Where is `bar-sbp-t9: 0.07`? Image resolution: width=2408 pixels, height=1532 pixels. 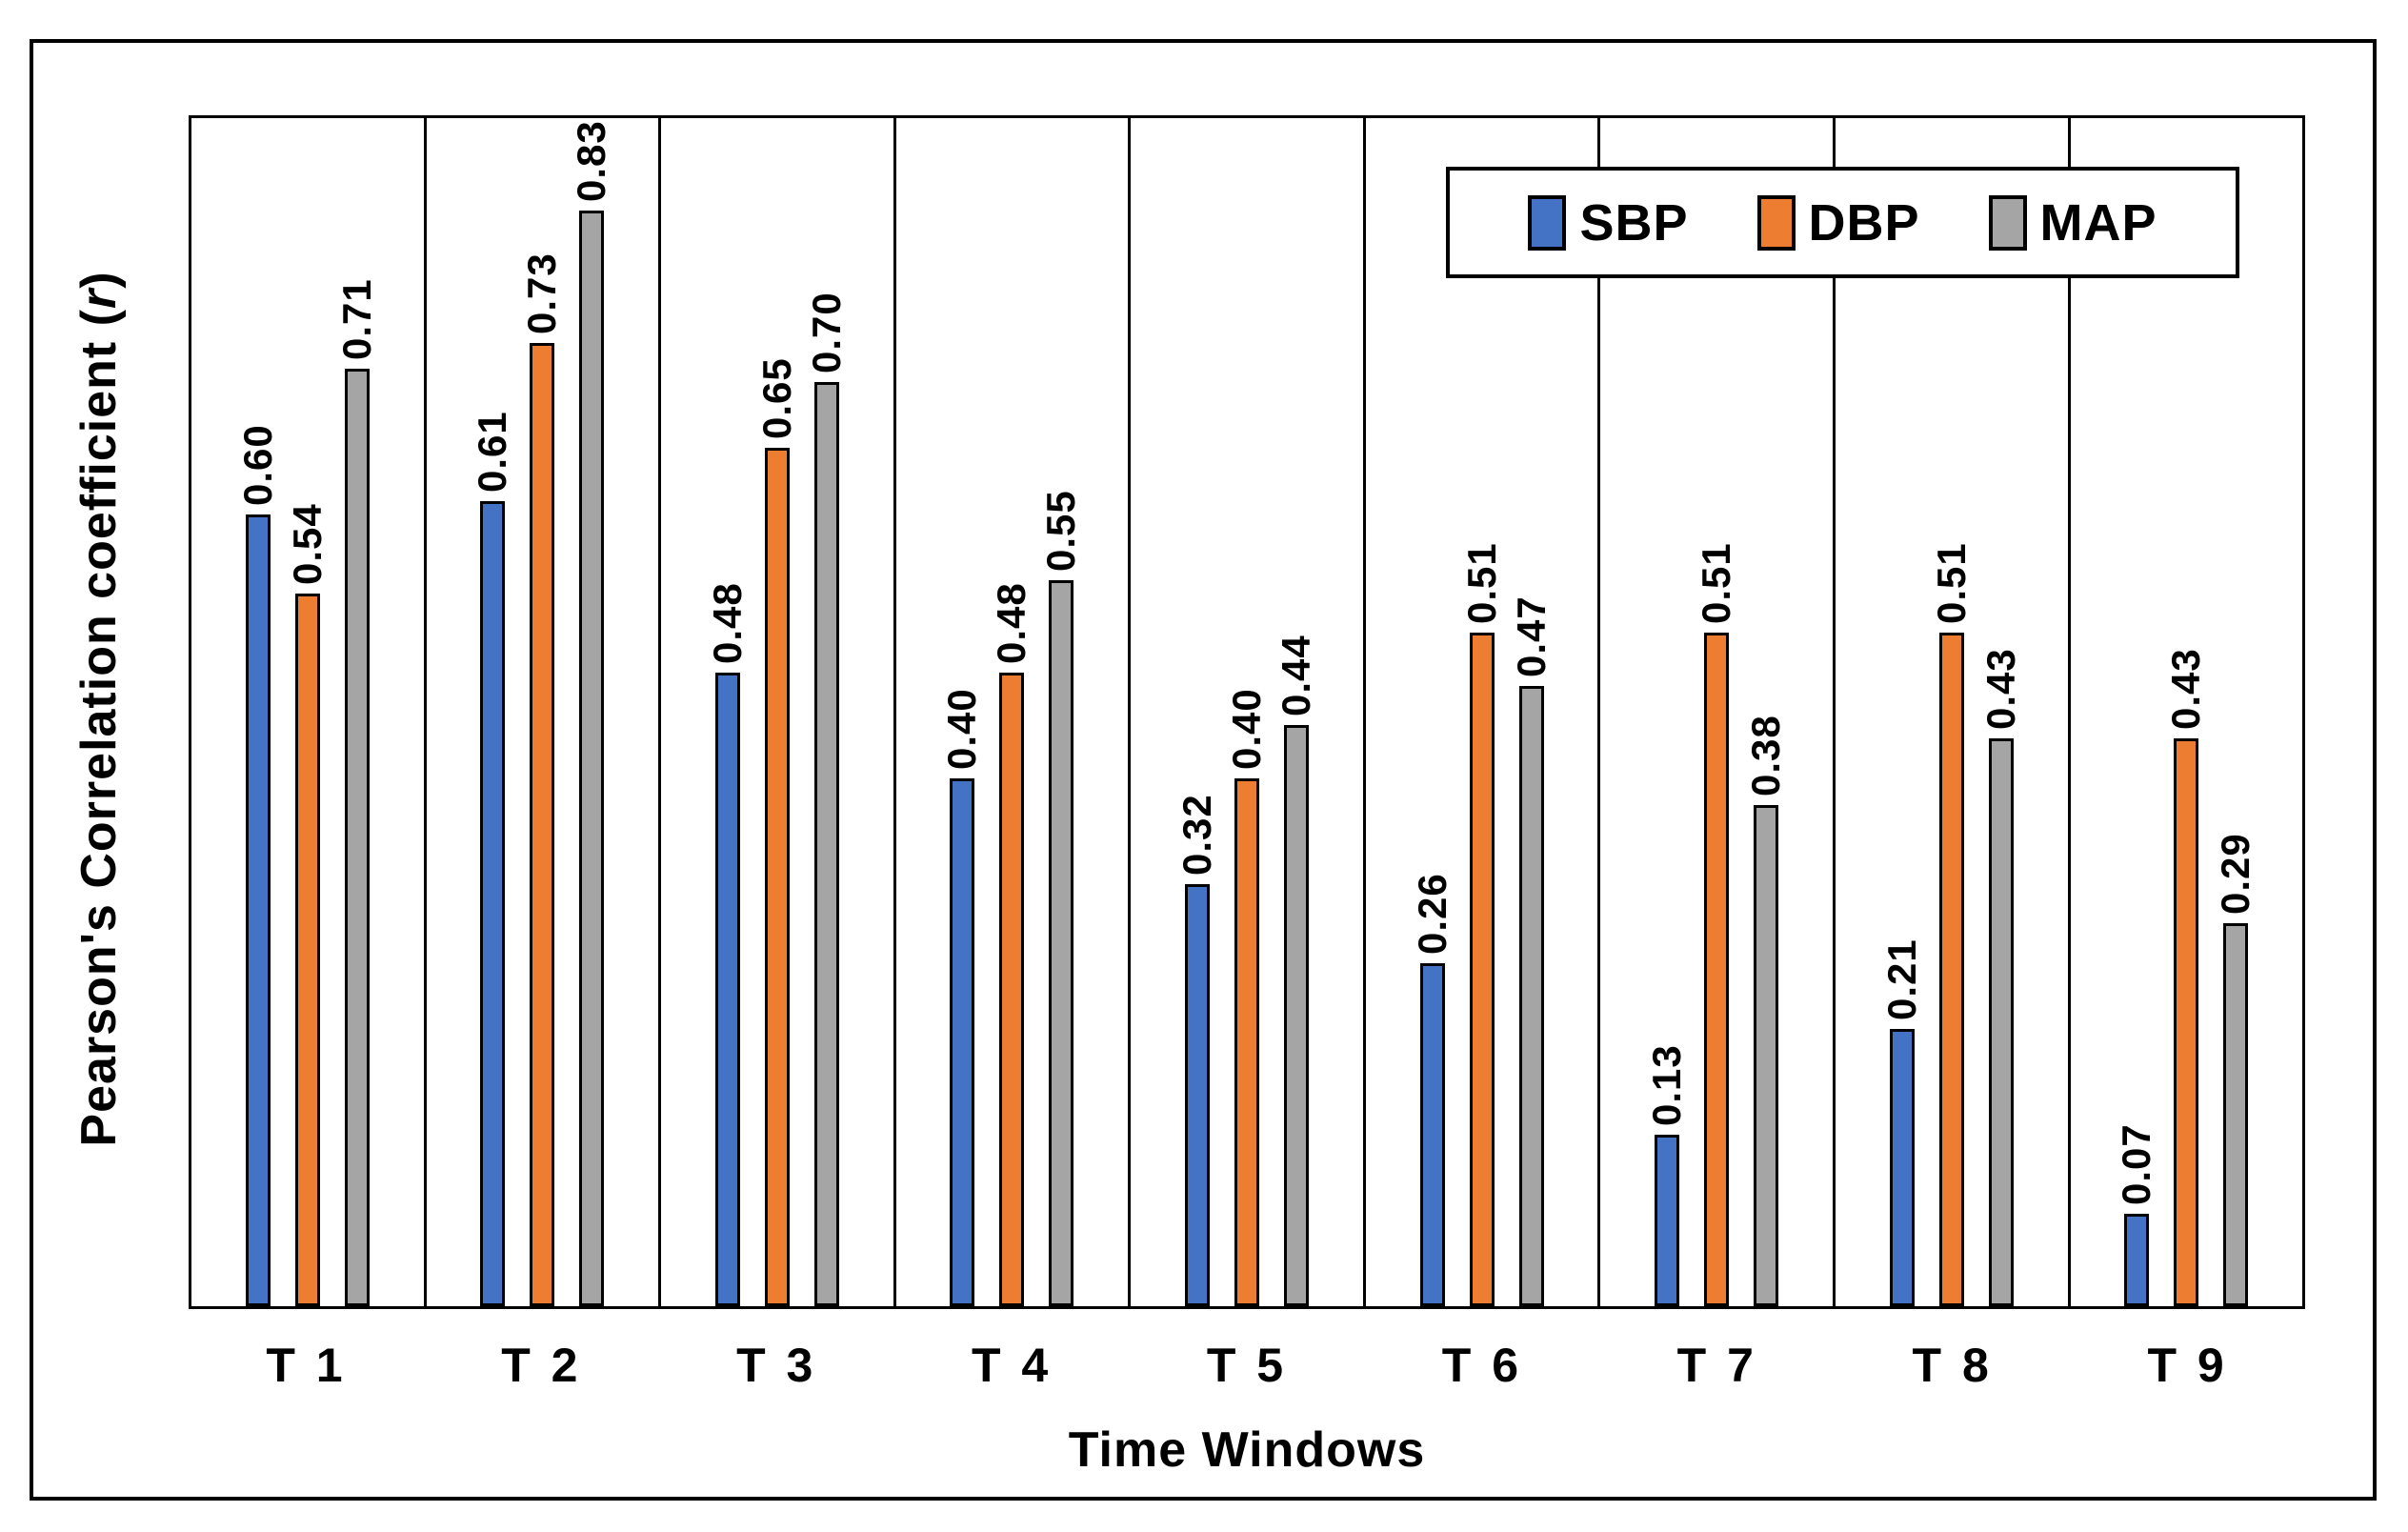 bar-sbp-t9: 0.07 is located at coordinates (2136, 1214).